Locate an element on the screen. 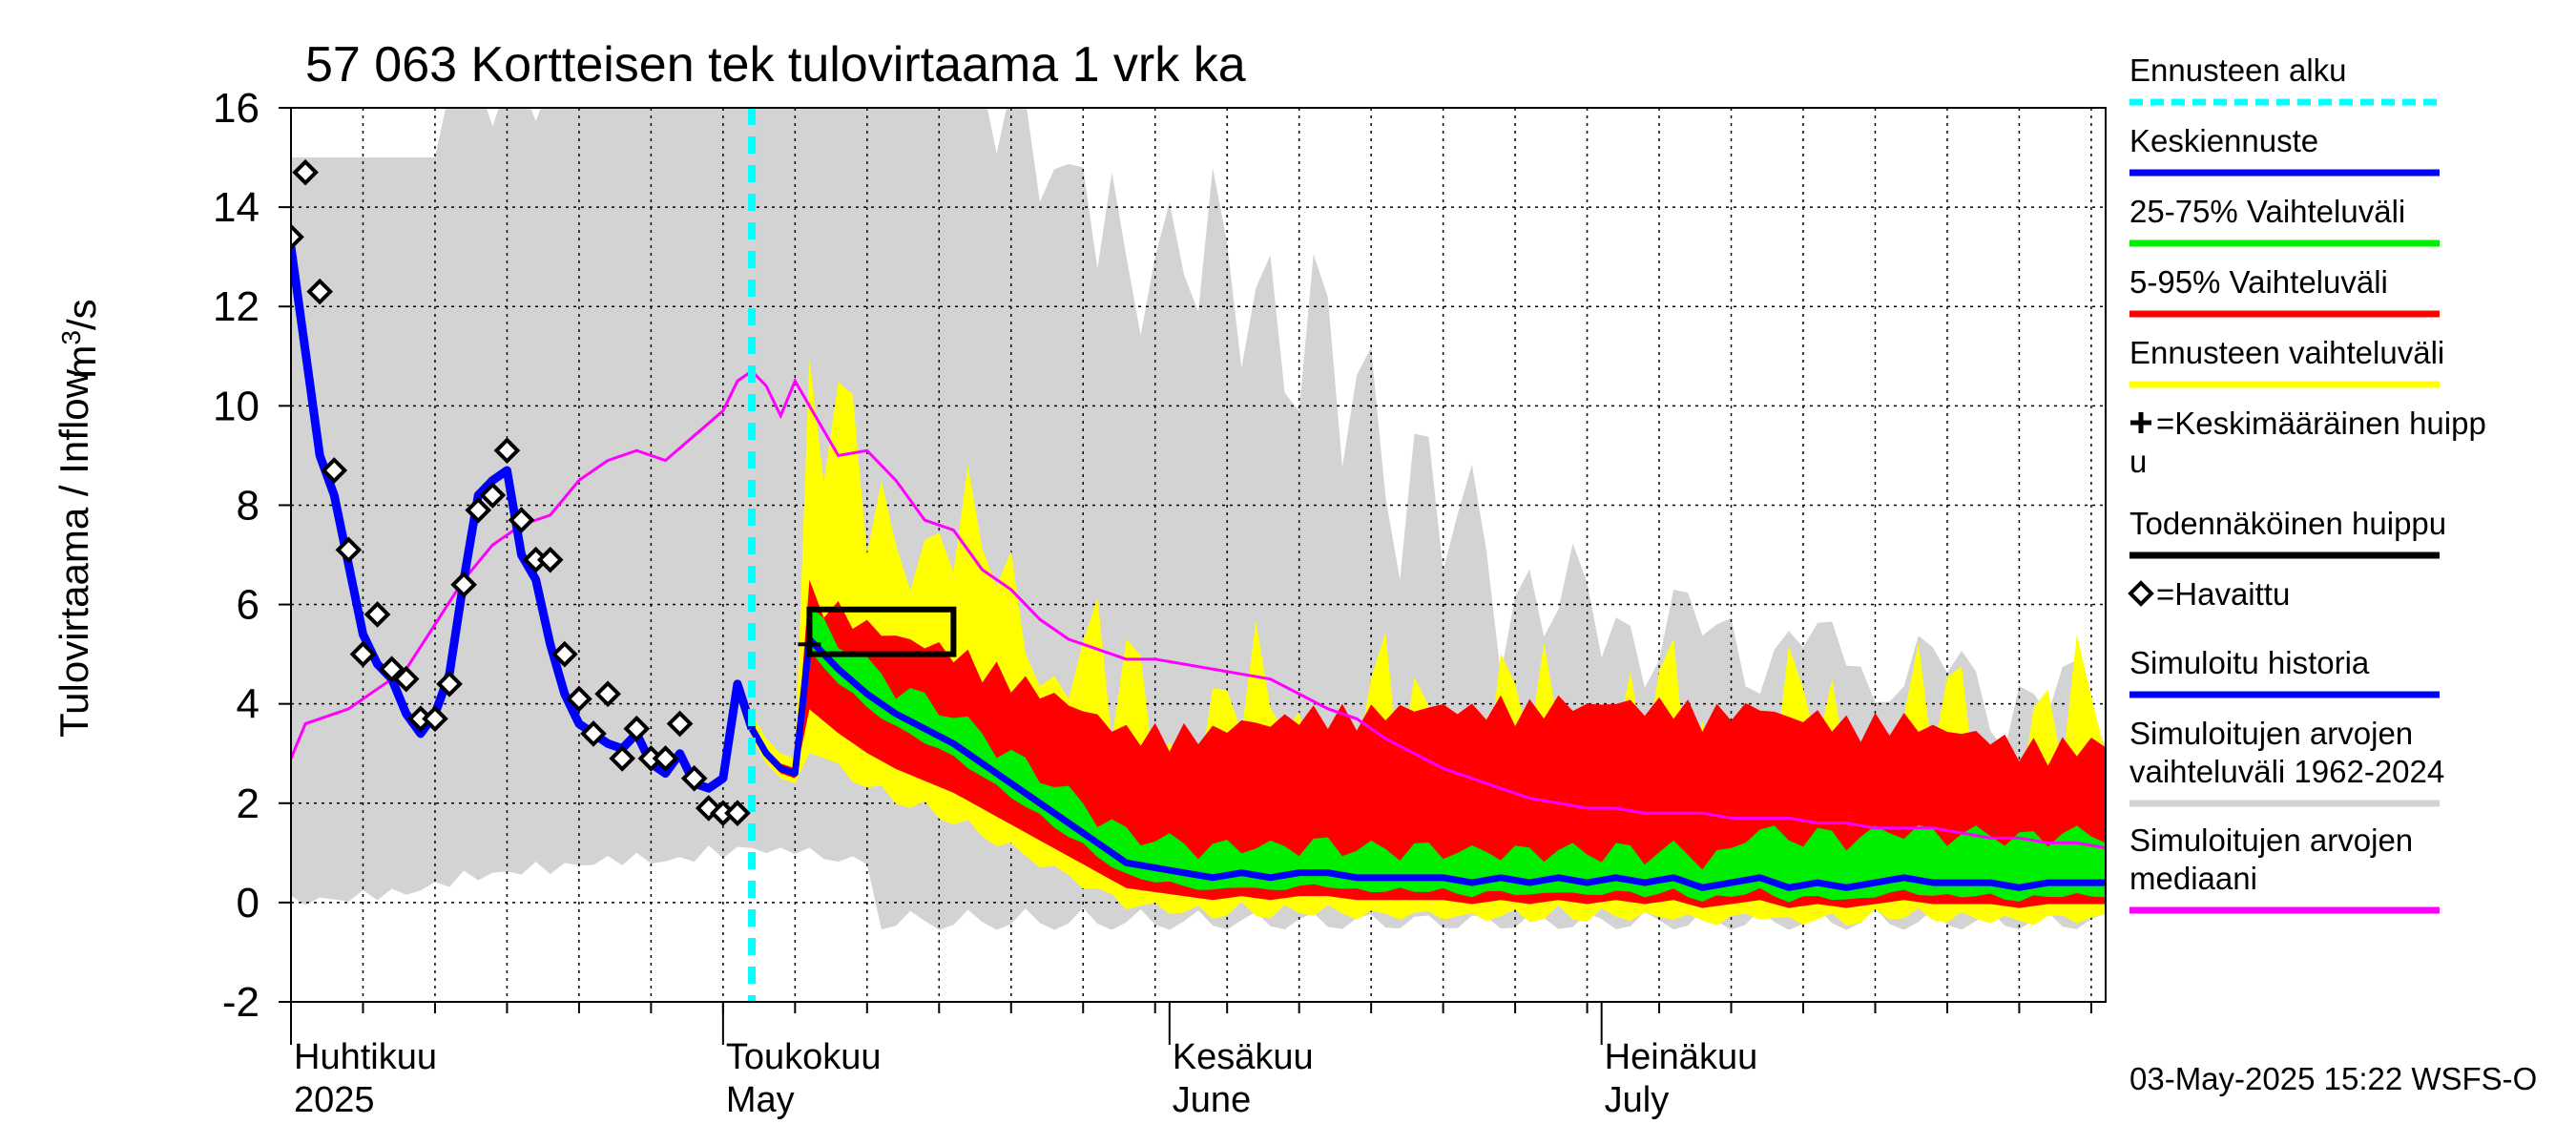  legend-label: =Keskimääräinen huipp is located at coordinates (2321, 423).